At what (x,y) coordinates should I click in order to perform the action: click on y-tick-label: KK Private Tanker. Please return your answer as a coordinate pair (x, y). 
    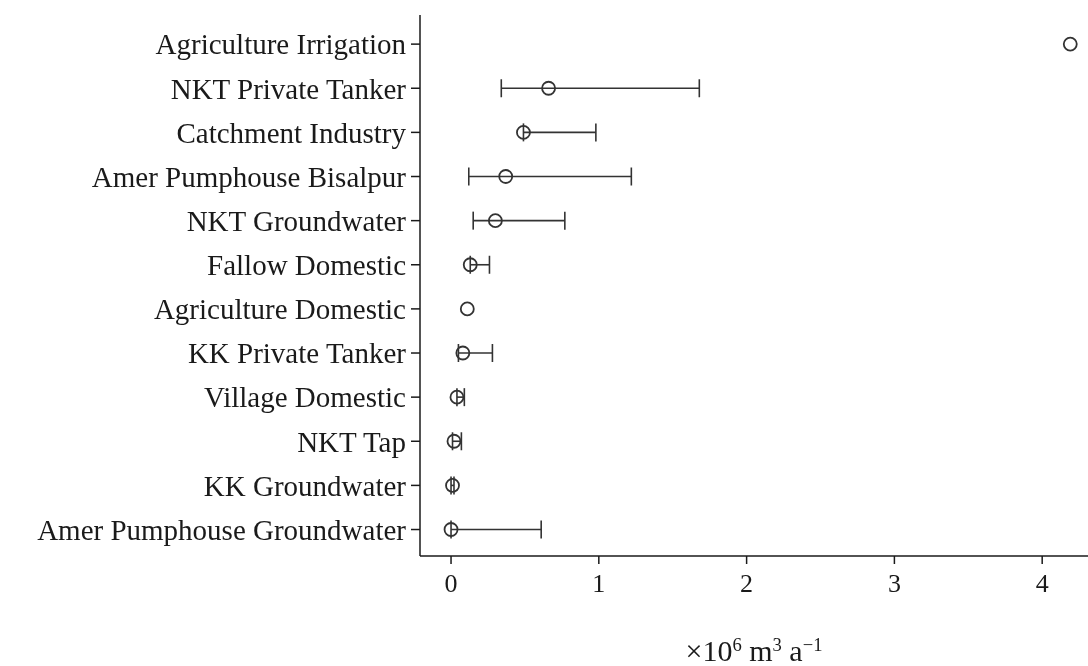
    Looking at the image, I should click on (297, 353).